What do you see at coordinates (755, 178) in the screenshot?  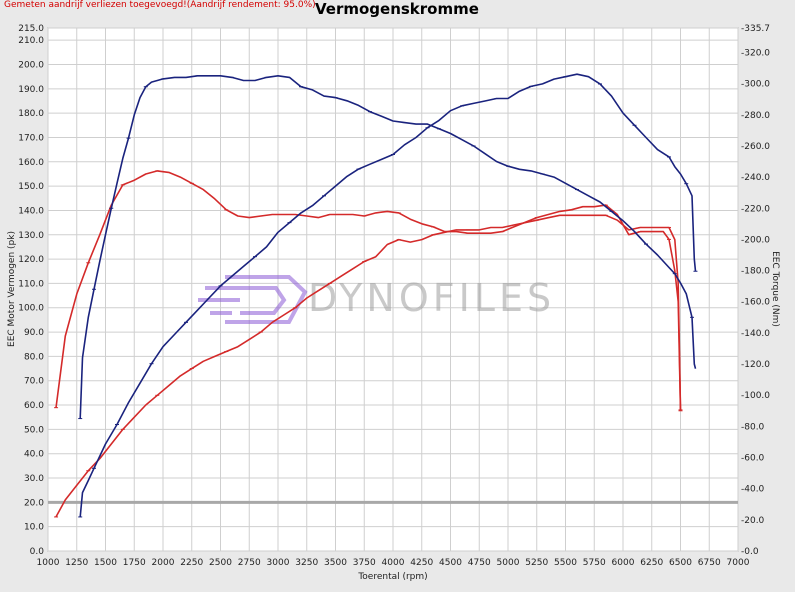 I see `y-right-tick-label: -240.0` at bounding box center [755, 178].